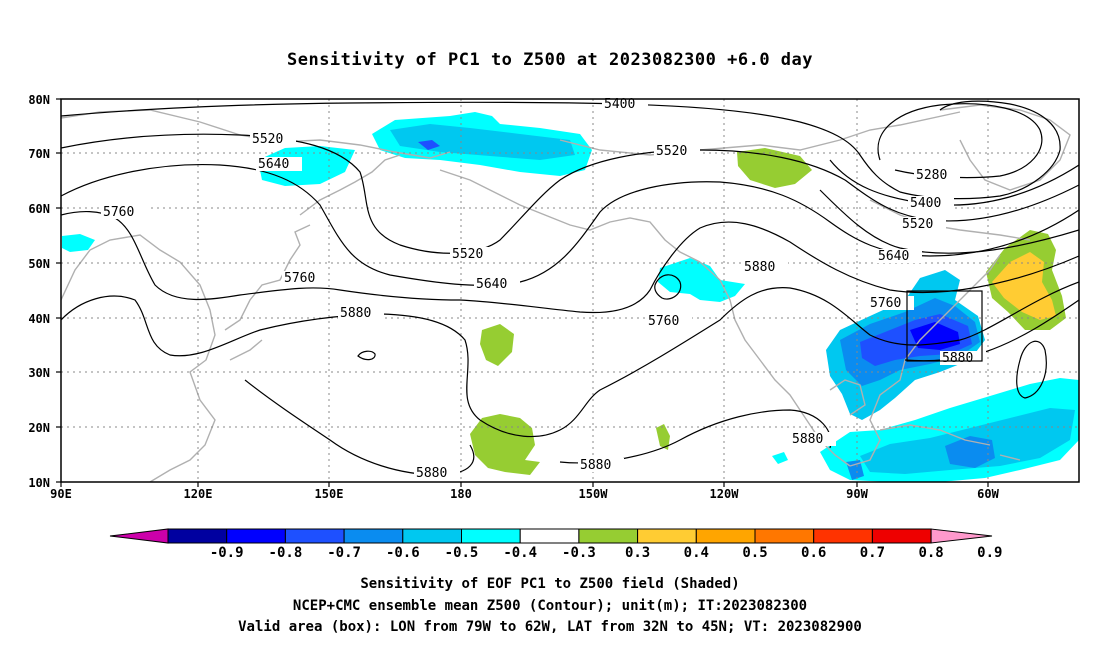 The width and height of the screenshot is (1100, 650). What do you see at coordinates (39, 100) in the screenshot?
I see `lat-label: 80N` at bounding box center [39, 100].